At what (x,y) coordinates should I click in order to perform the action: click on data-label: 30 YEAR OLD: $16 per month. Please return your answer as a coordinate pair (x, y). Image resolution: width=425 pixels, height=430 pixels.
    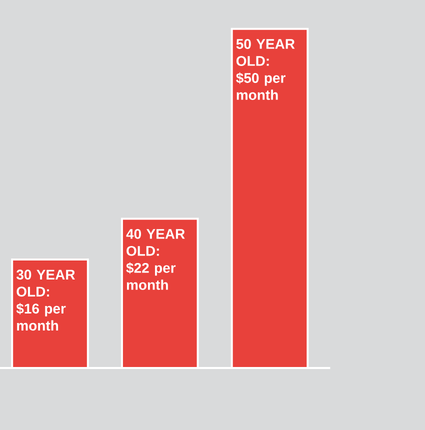
    Looking at the image, I should click on (45, 300).